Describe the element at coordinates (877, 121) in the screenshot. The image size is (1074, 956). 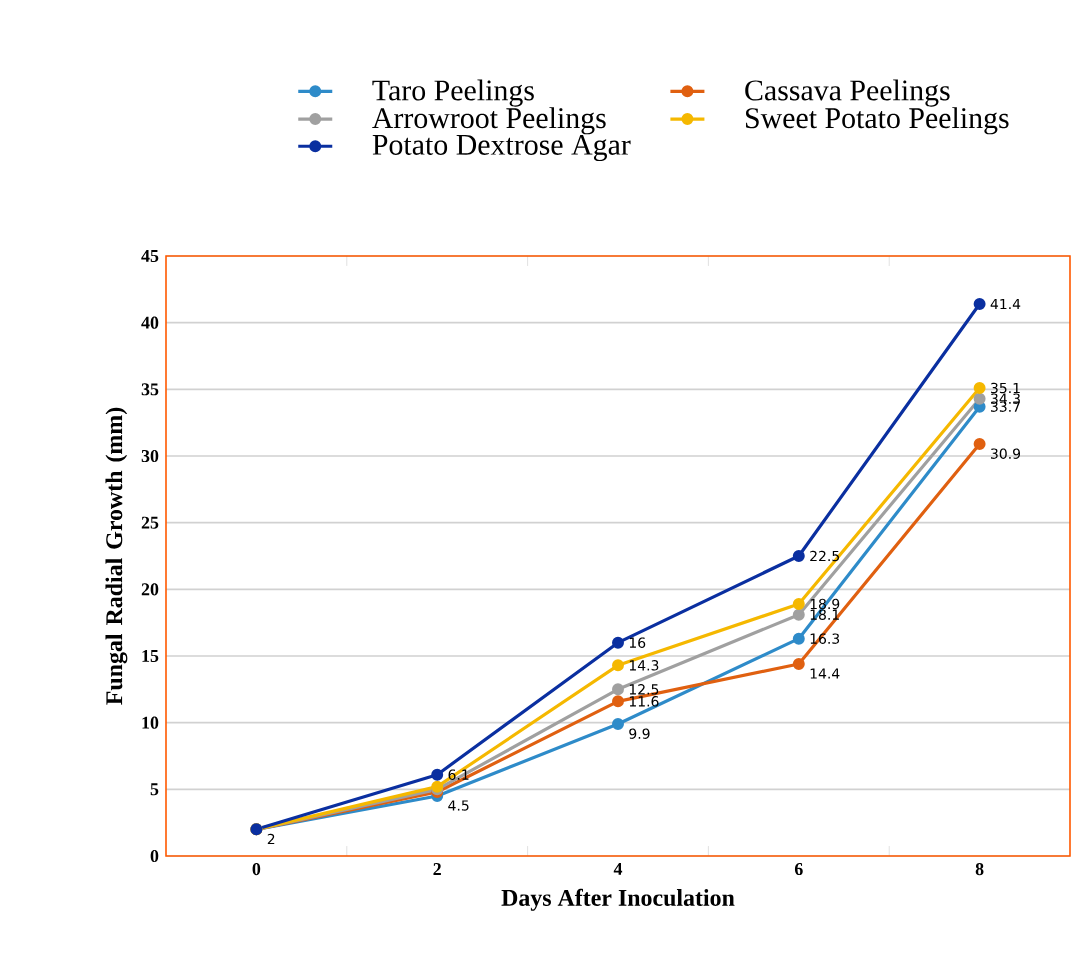
I see `legend-label: Sweet Potato Peelings` at that location.